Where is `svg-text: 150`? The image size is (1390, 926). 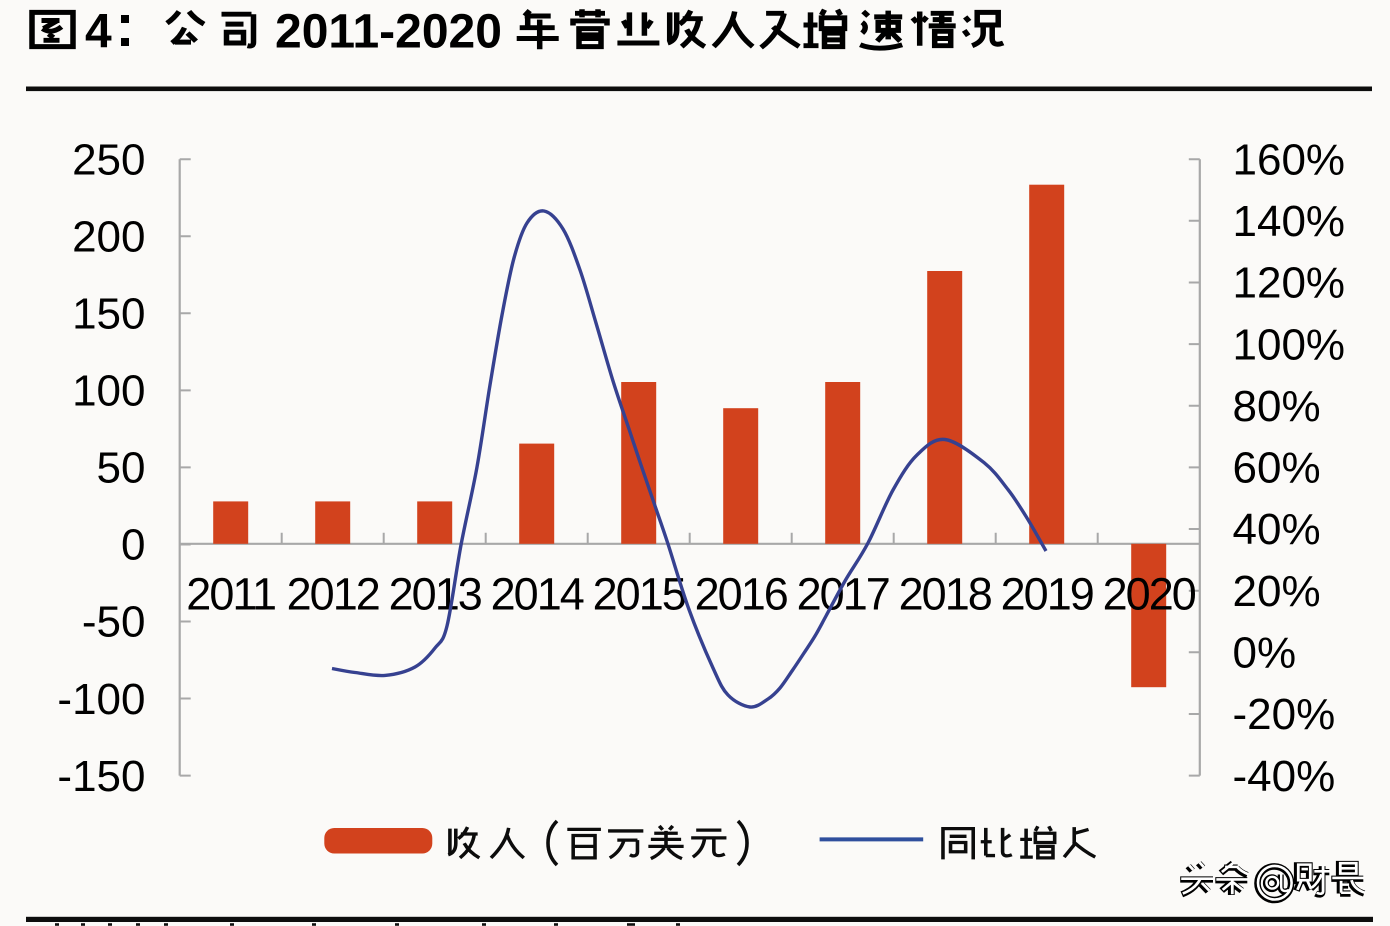 svg-text: 150 is located at coordinates (108, 314).